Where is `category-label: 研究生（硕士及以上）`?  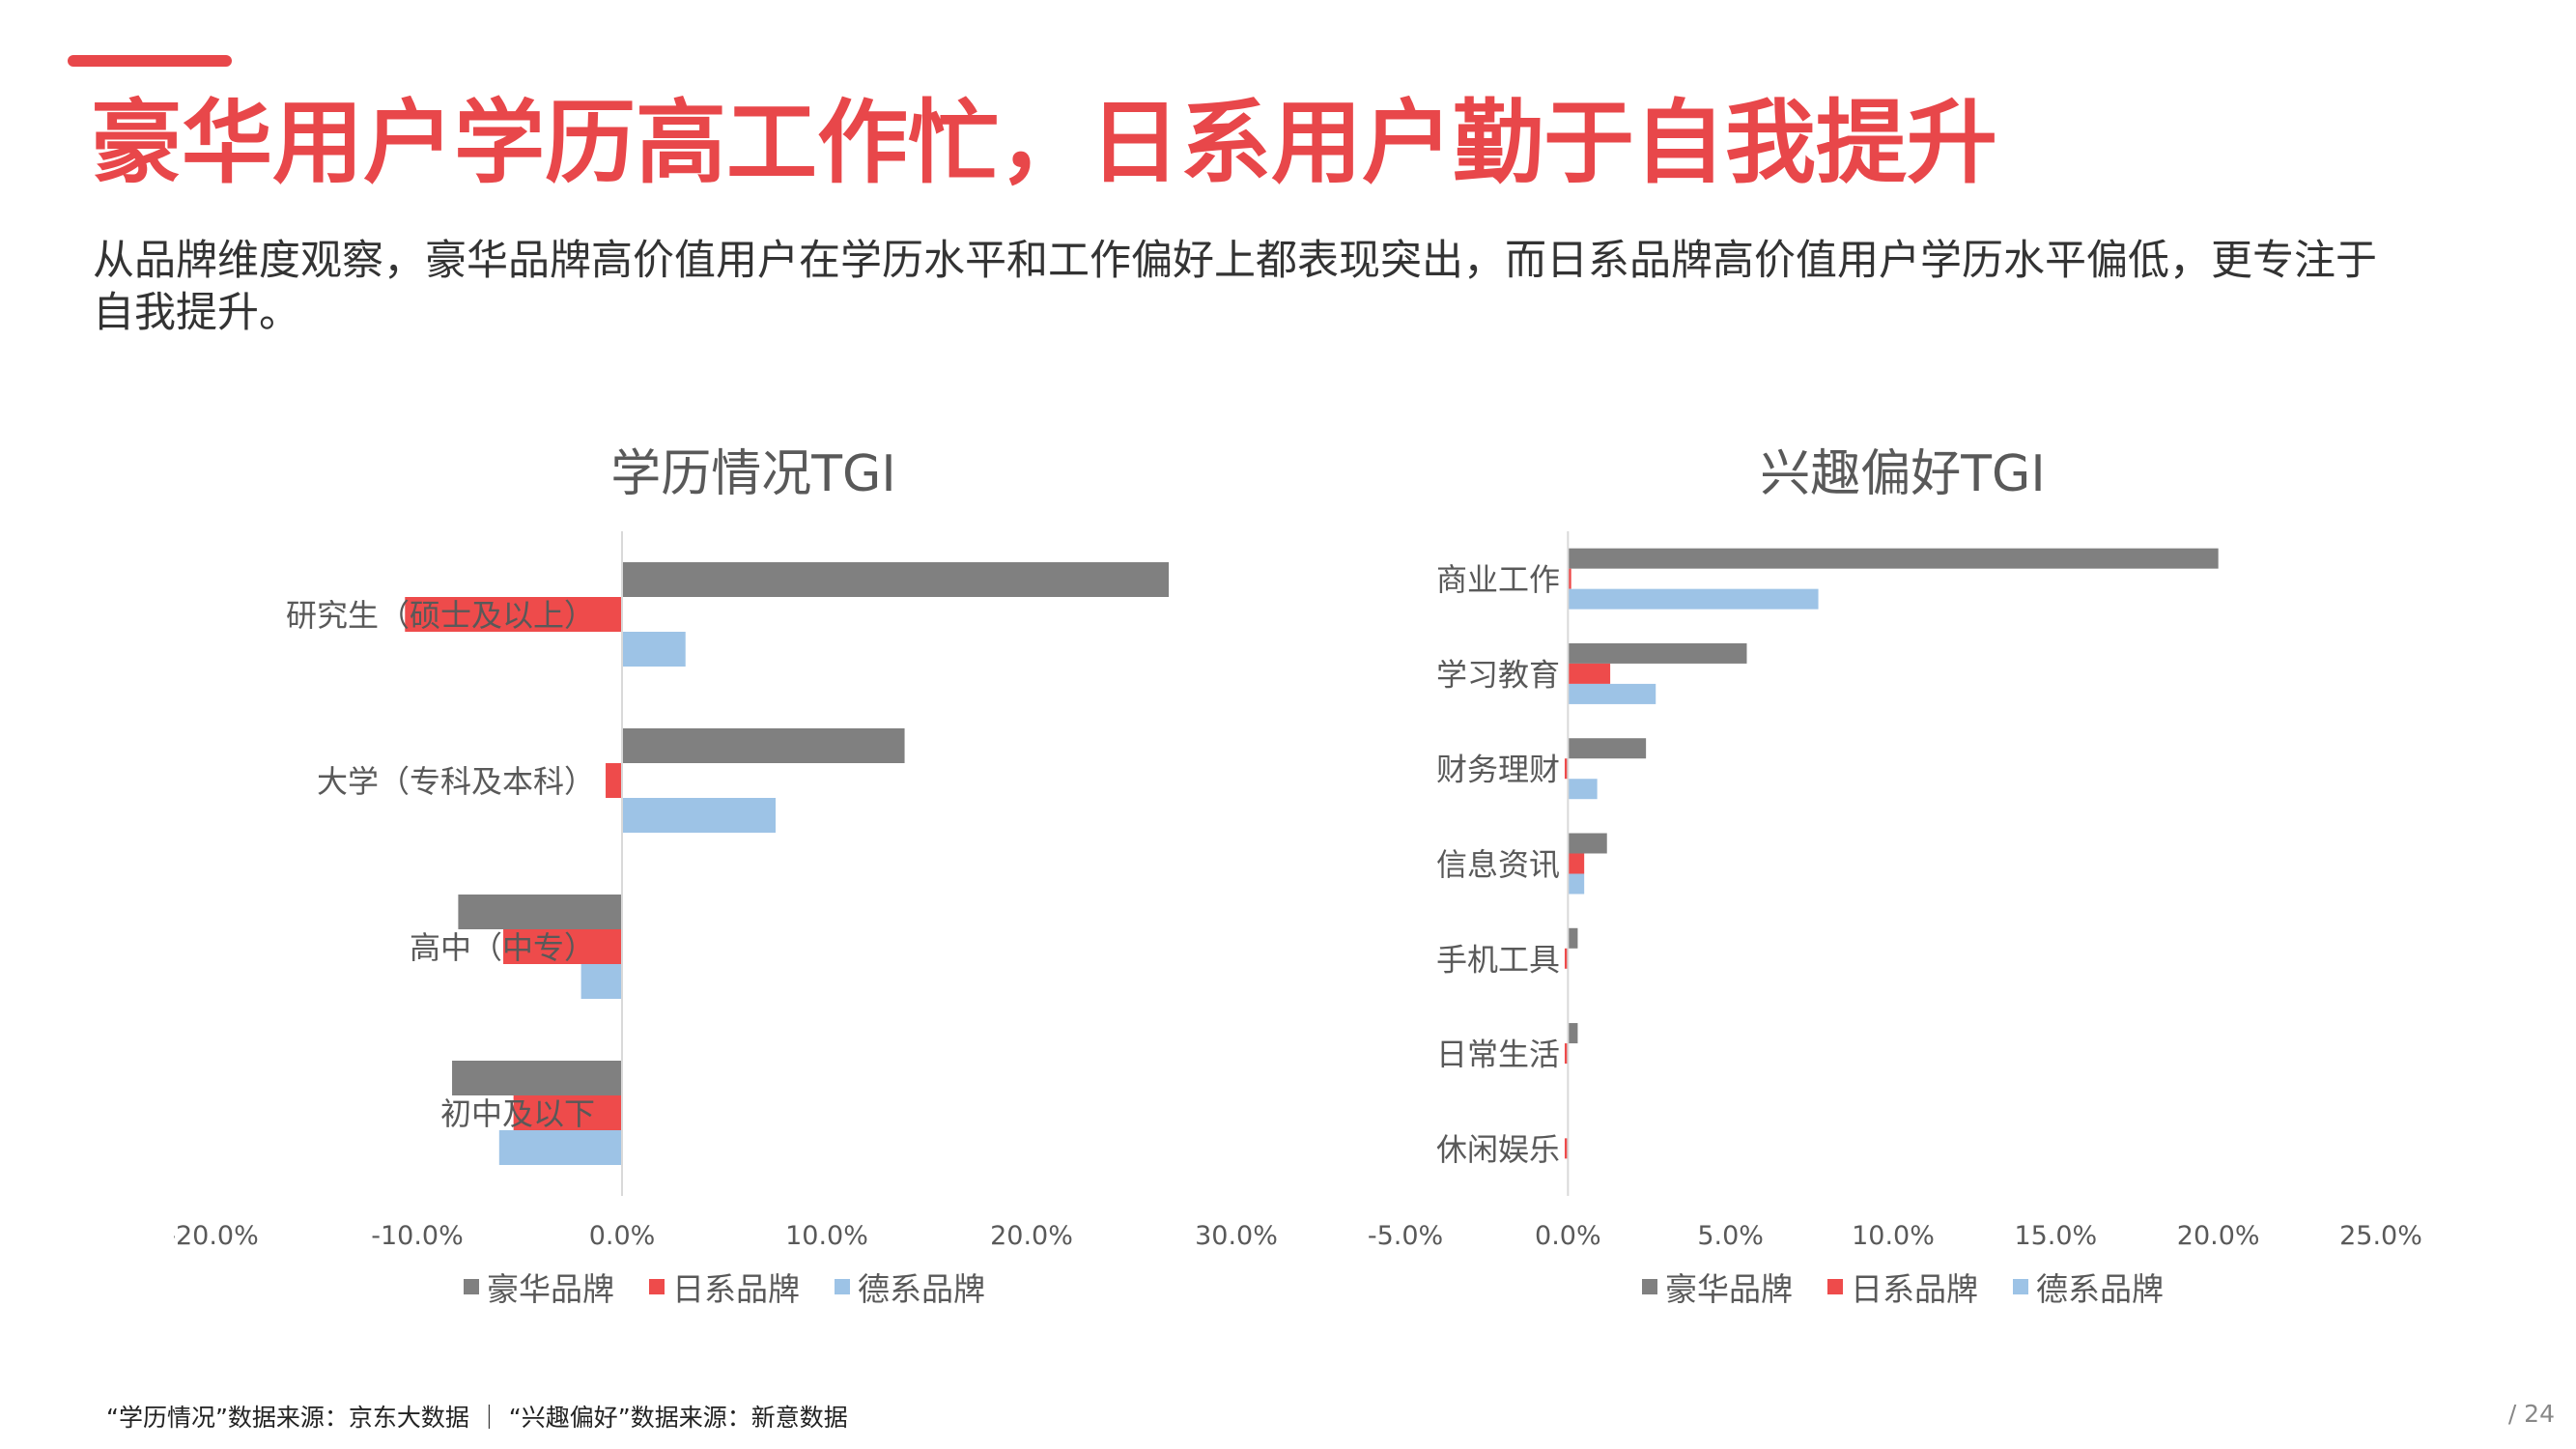
category-label: 研究生（硕士及以上） is located at coordinates (440, 615).